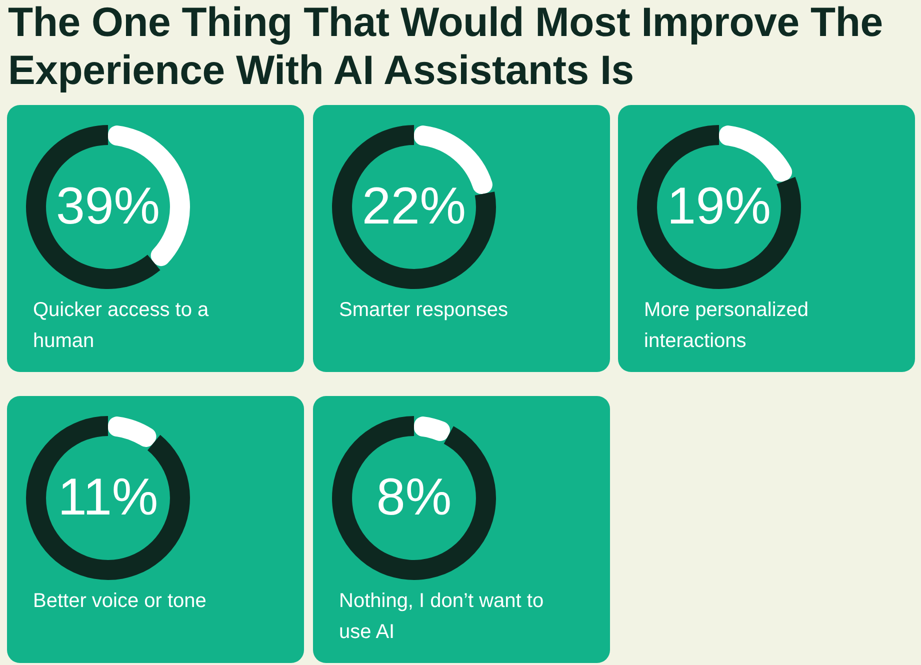  I want to click on text: Better voice or tone, so click(120, 601).